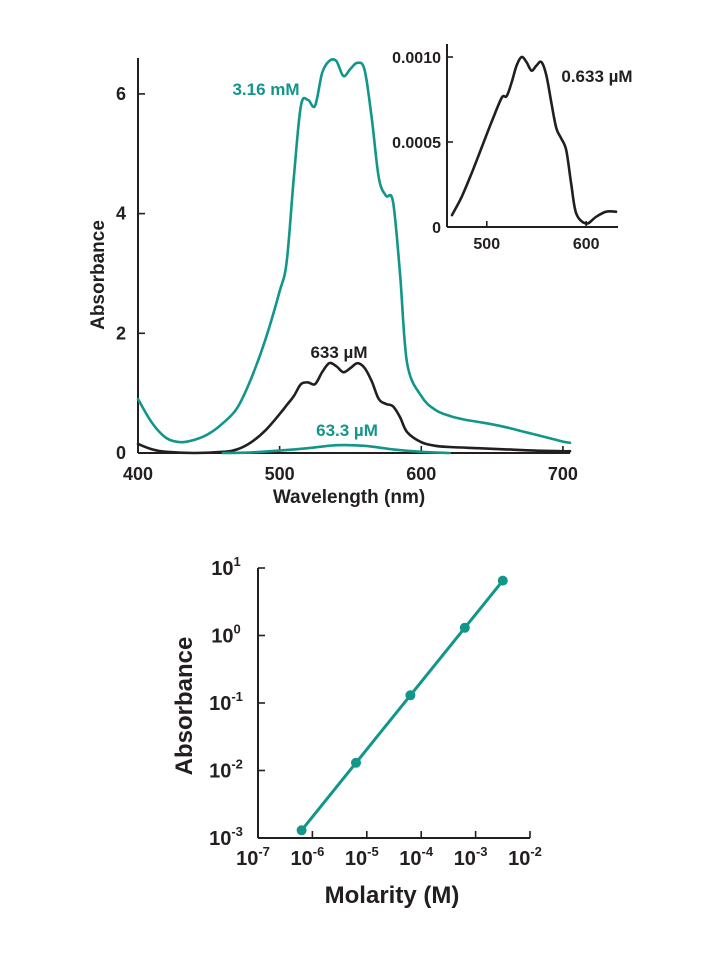 The width and height of the screenshot is (720, 960). I want to click on inset-x-tick-label: 500, so click(486, 244).